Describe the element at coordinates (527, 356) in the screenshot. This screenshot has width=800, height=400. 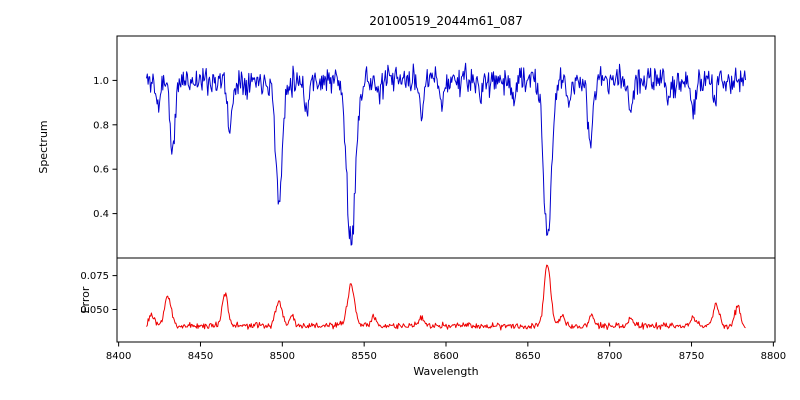
I see `x-tick-label: 8650` at that location.